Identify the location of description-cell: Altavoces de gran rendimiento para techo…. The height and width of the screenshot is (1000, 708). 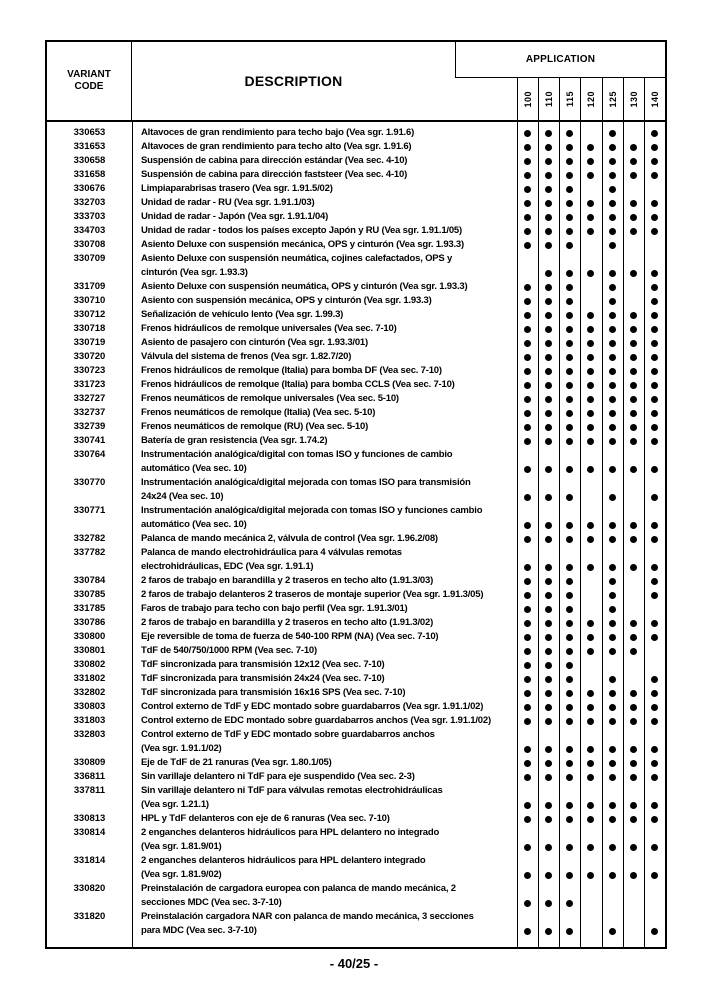
(324, 133).